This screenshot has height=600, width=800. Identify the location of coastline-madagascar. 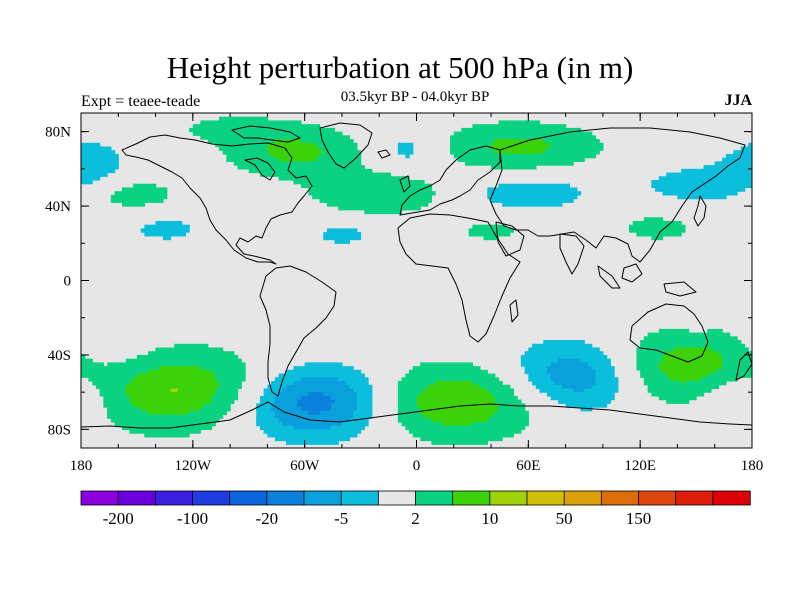
(514, 311).